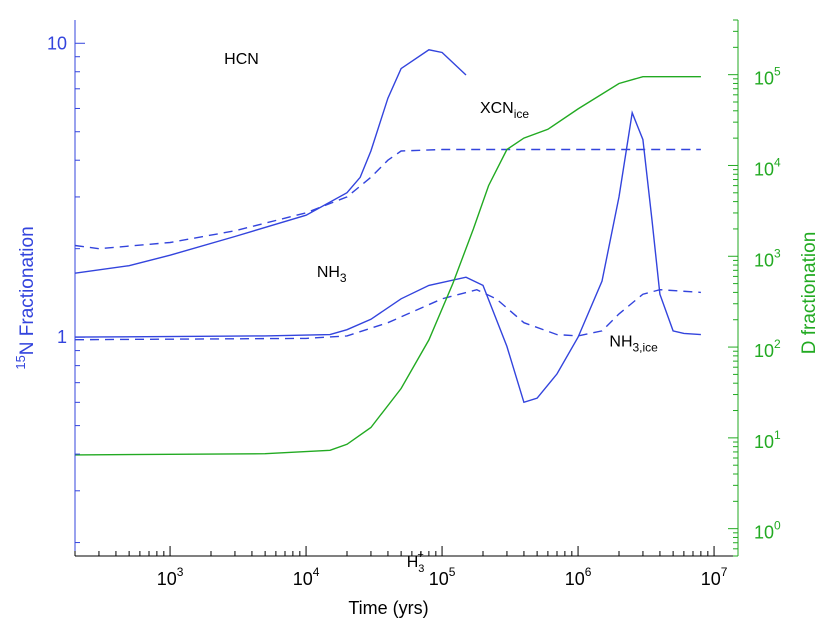 The width and height of the screenshot is (830, 626). I want to click on y-right-tick-label: 10³, so click(767, 258).